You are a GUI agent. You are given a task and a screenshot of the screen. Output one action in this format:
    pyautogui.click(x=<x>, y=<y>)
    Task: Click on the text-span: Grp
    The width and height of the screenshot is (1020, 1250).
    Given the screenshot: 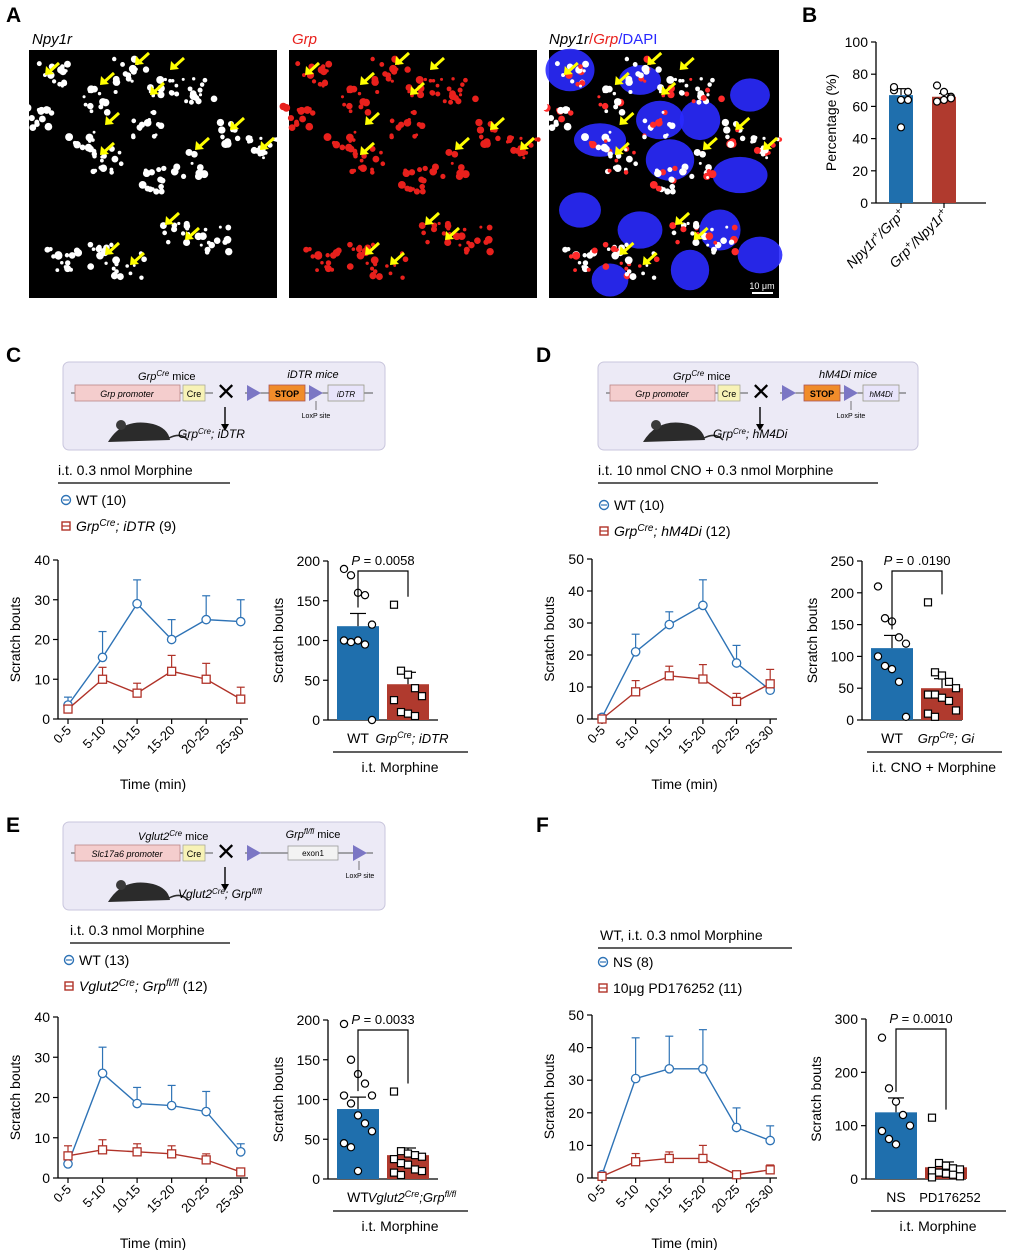 What is the action you would take?
    pyautogui.click(x=147, y=377)
    